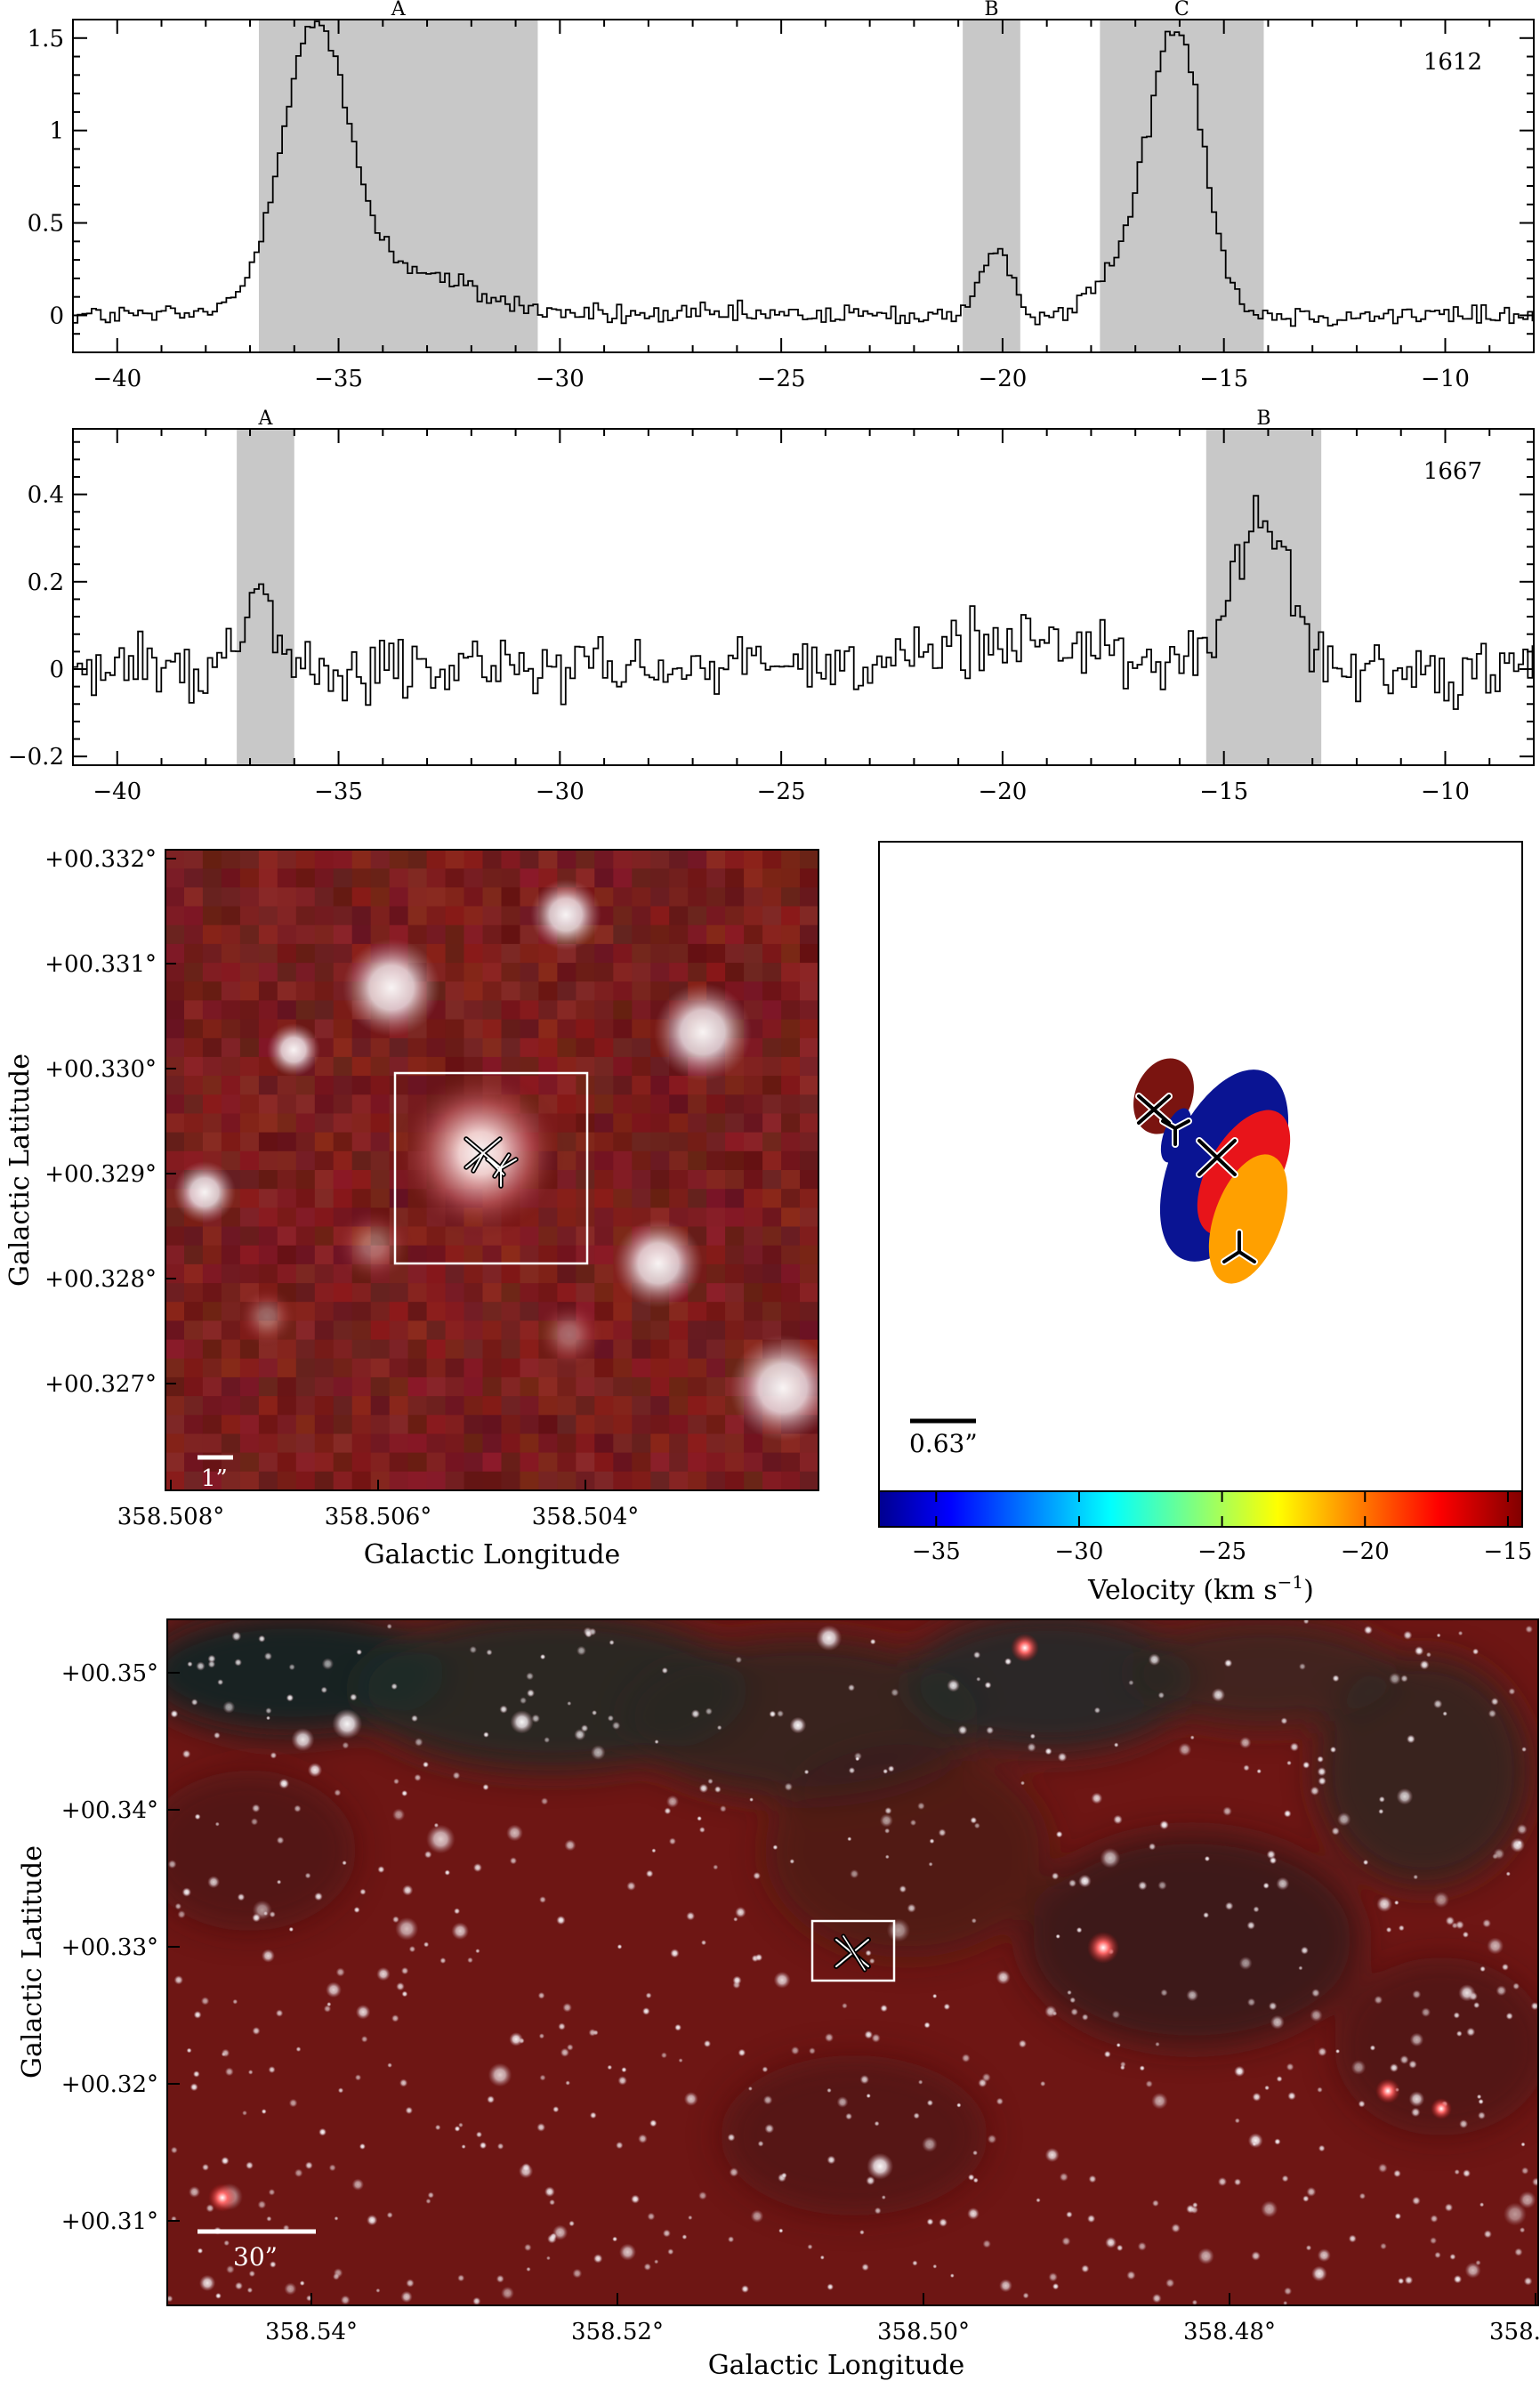 The width and height of the screenshot is (1540, 2381). I want to click on x-tick-label: 358.46°, so click(1514, 2332).